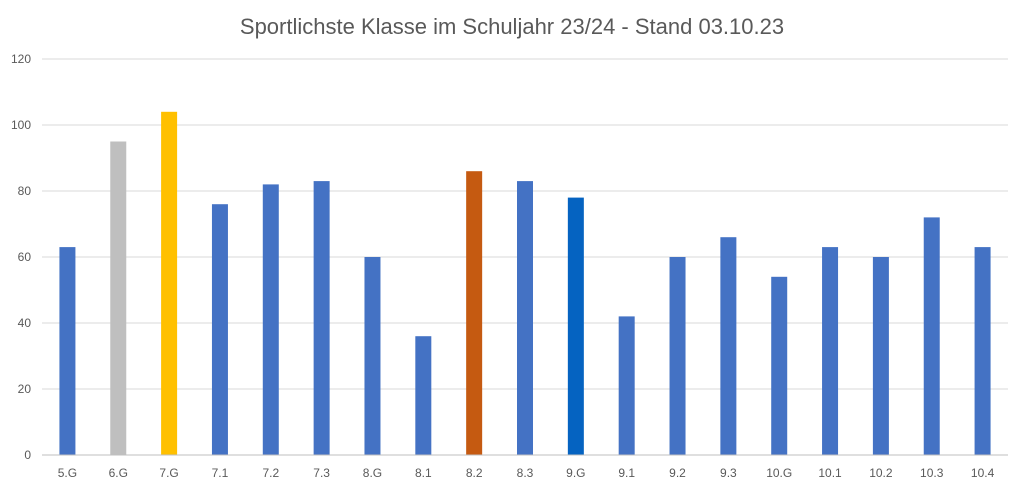  What do you see at coordinates (779, 473) in the screenshot?
I see `x-tick-label: 10.G` at bounding box center [779, 473].